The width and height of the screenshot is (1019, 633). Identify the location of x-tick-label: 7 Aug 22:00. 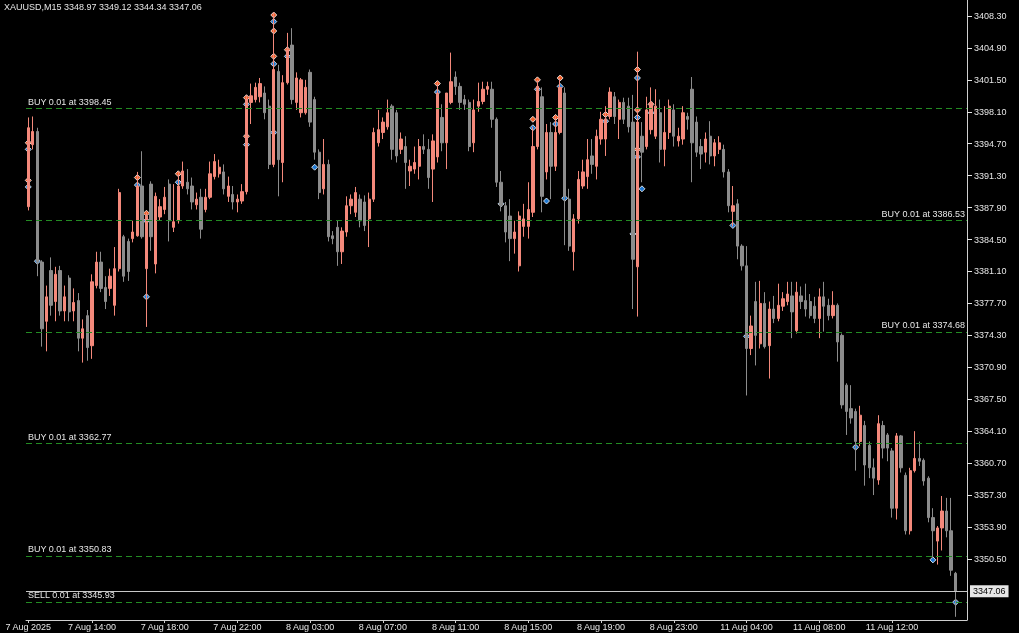
(237, 626).